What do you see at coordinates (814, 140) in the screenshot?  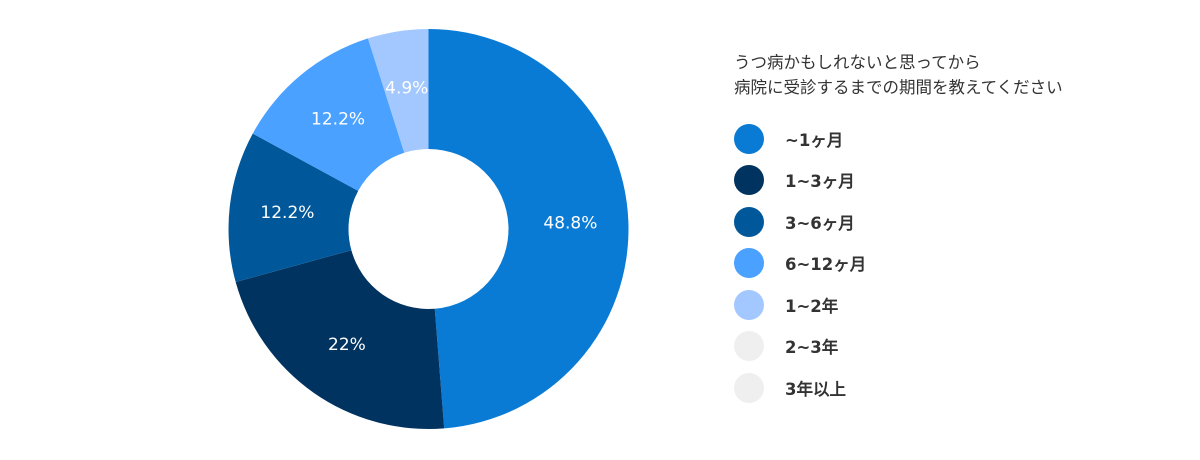 I see `legend-label: ~1ヶ月` at bounding box center [814, 140].